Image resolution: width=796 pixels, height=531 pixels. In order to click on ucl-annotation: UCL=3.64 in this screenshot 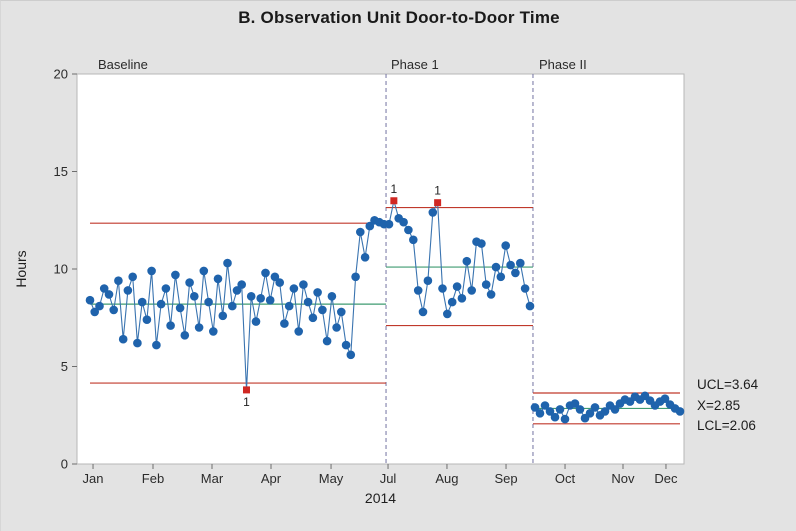, I will do `click(728, 384)`.